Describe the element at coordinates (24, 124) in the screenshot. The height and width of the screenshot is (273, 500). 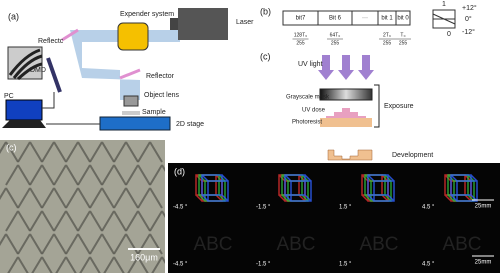
I see `pc-base` at that location.